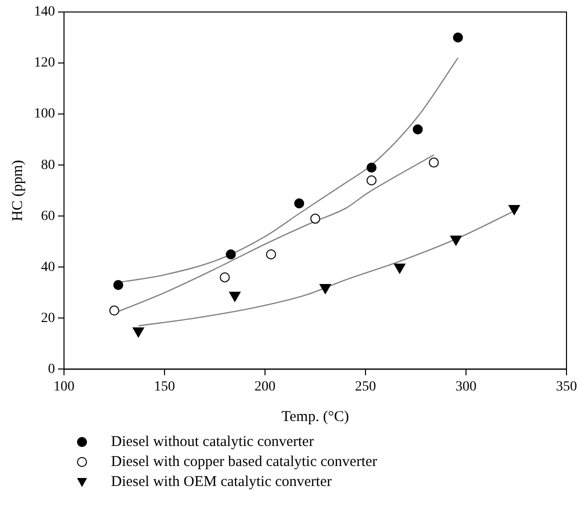 This screenshot has width=580, height=511. What do you see at coordinates (466, 386) in the screenshot?
I see `x-tick-label: 300` at bounding box center [466, 386].